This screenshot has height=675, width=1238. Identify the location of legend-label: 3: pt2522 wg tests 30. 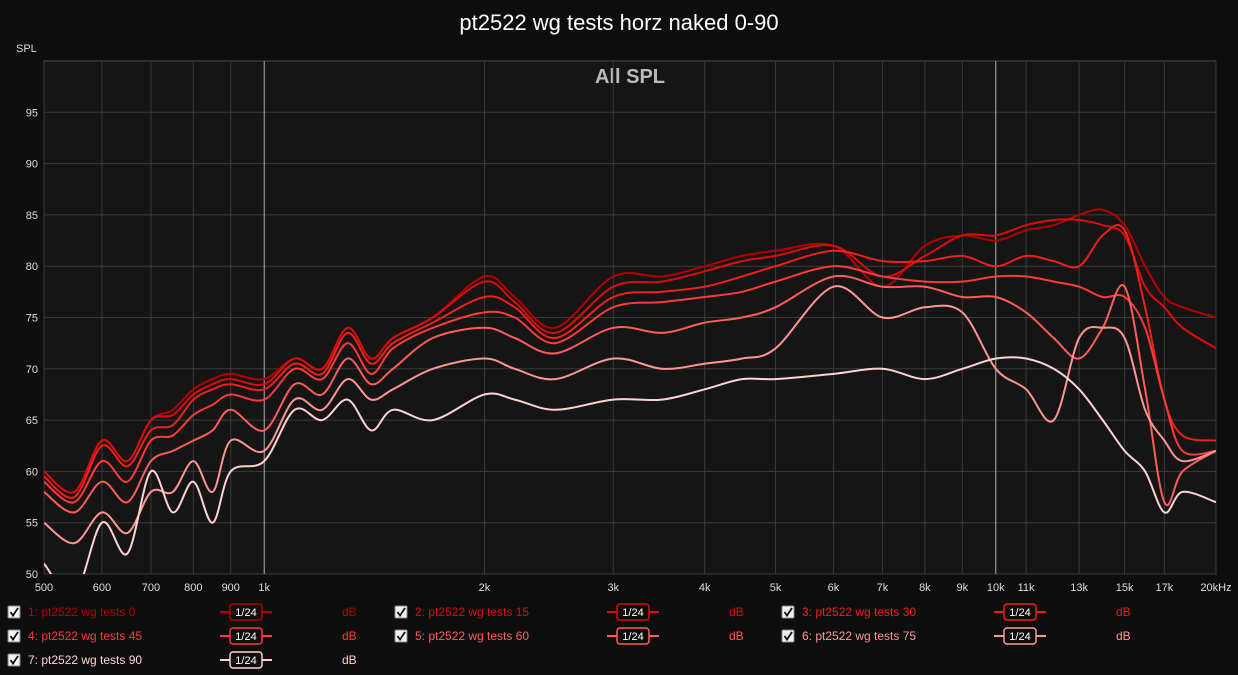
(859, 612).